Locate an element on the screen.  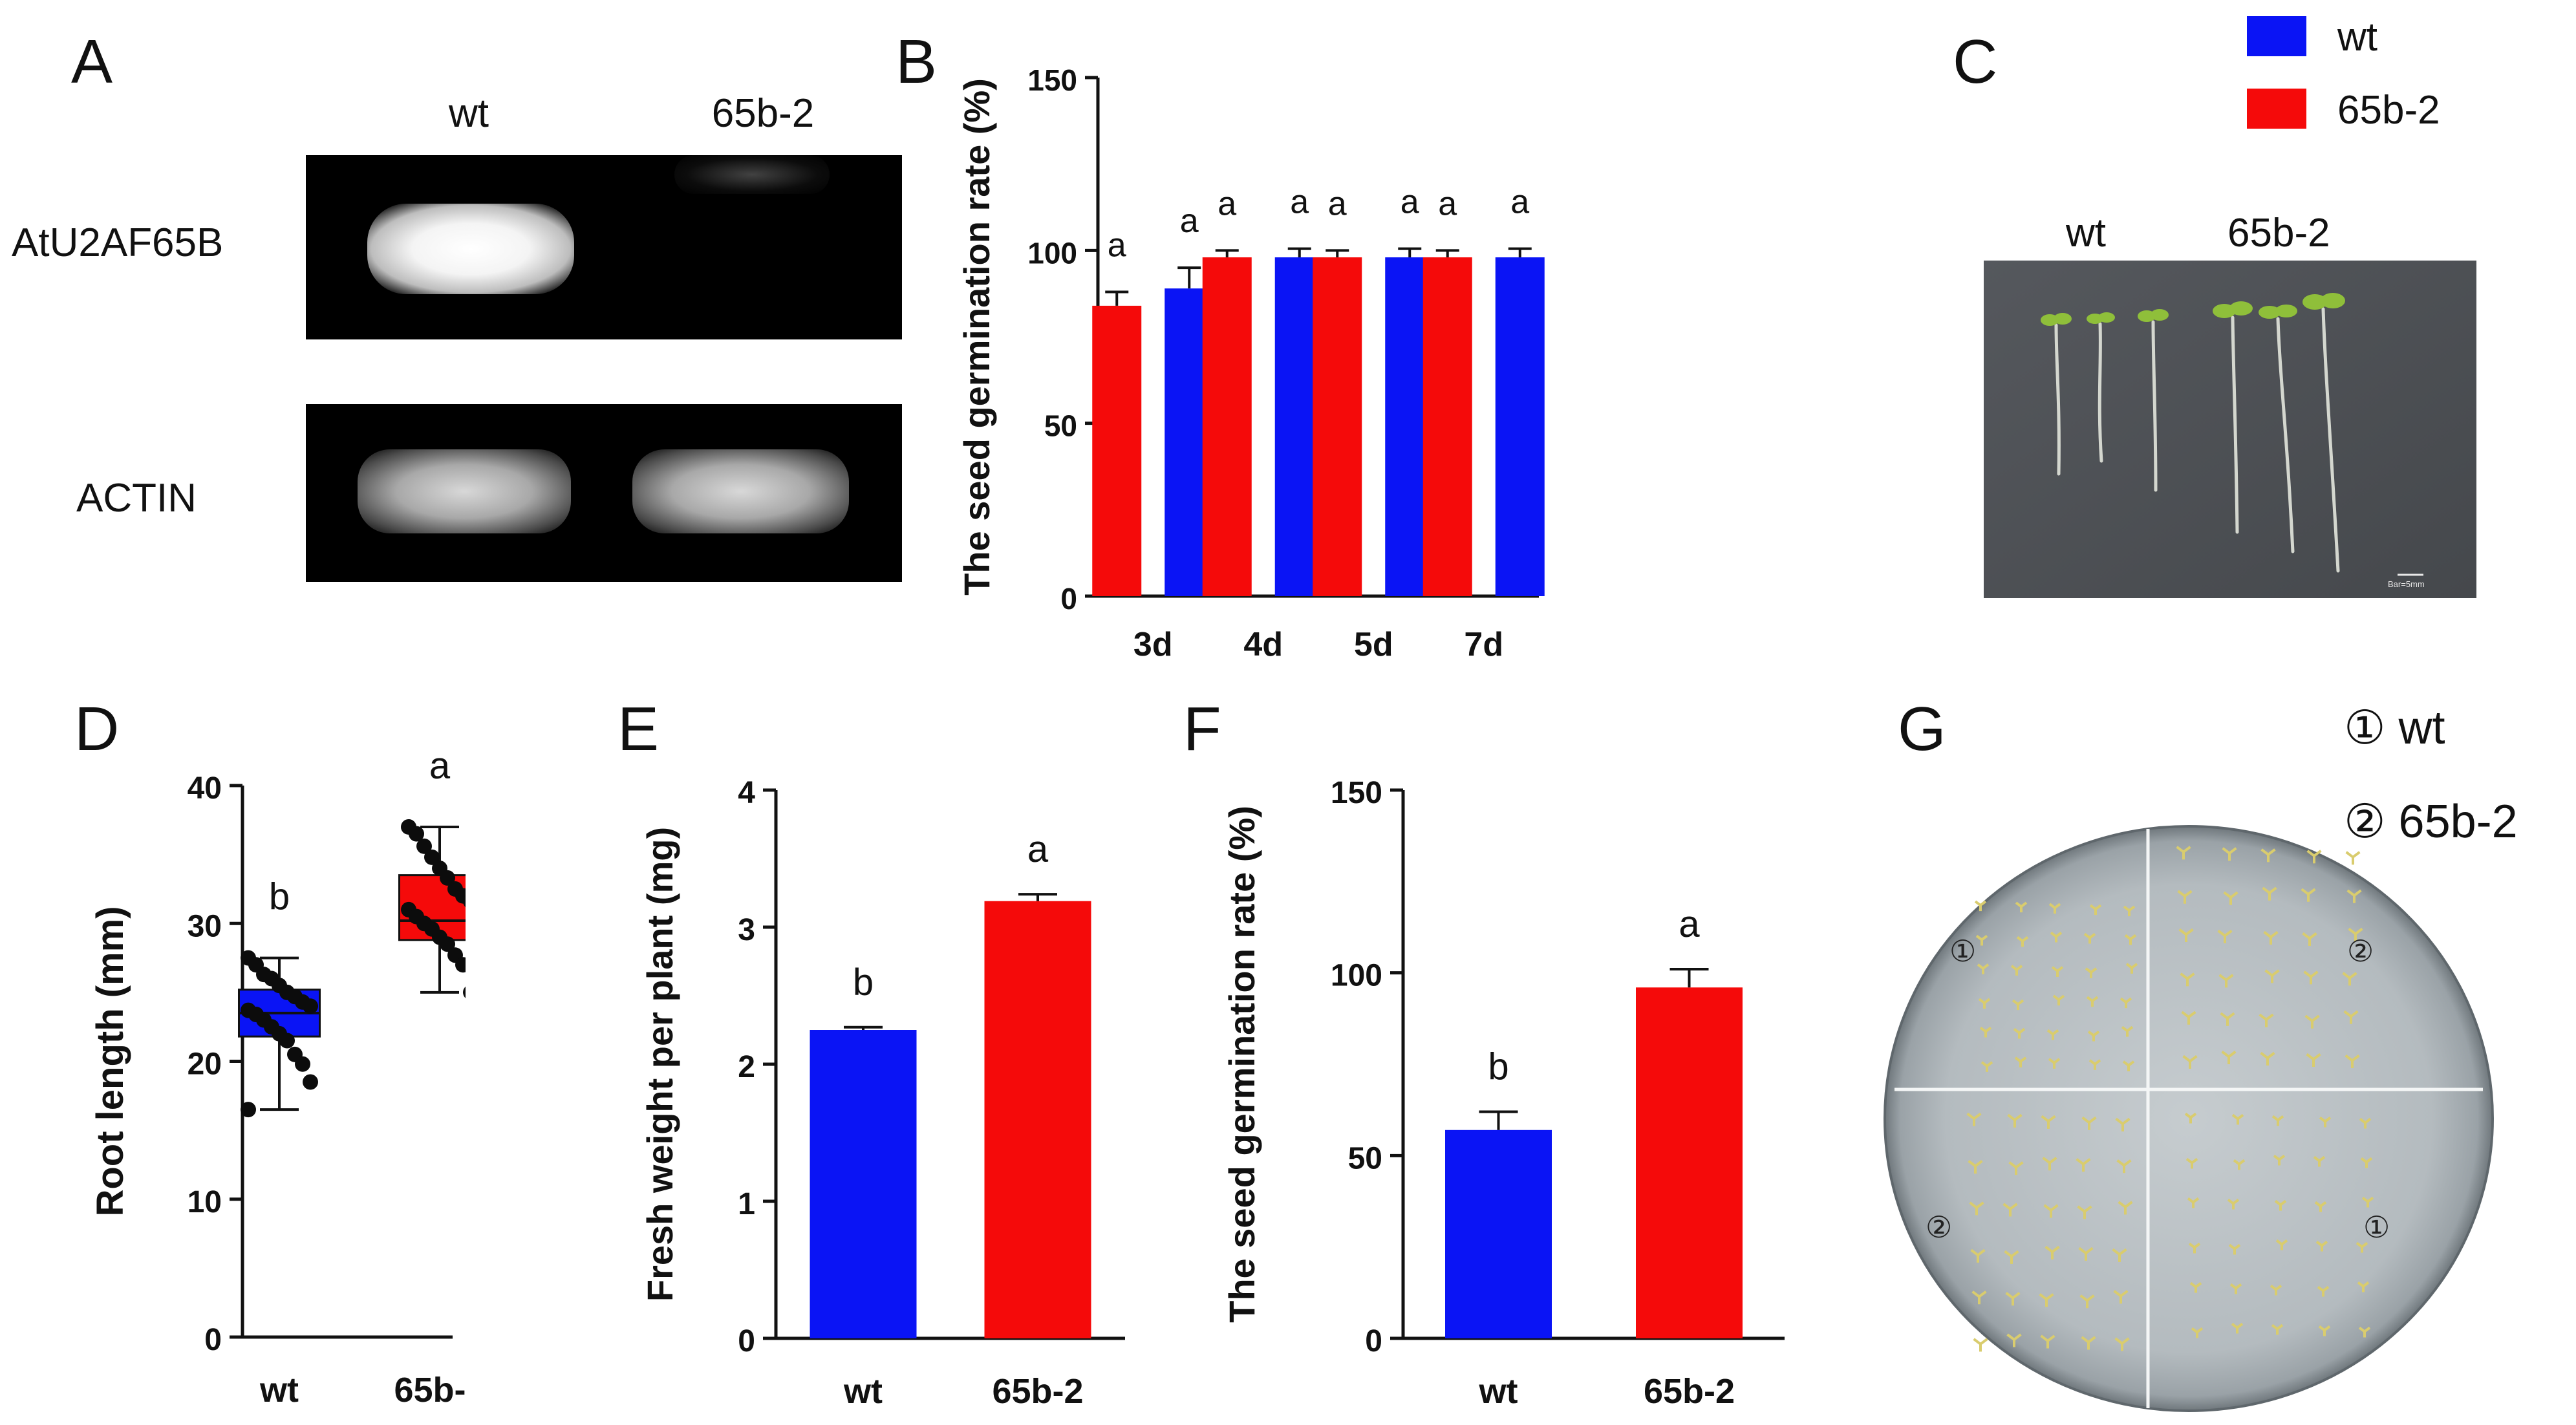
y-tick-label: 10 is located at coordinates (205, 1202).